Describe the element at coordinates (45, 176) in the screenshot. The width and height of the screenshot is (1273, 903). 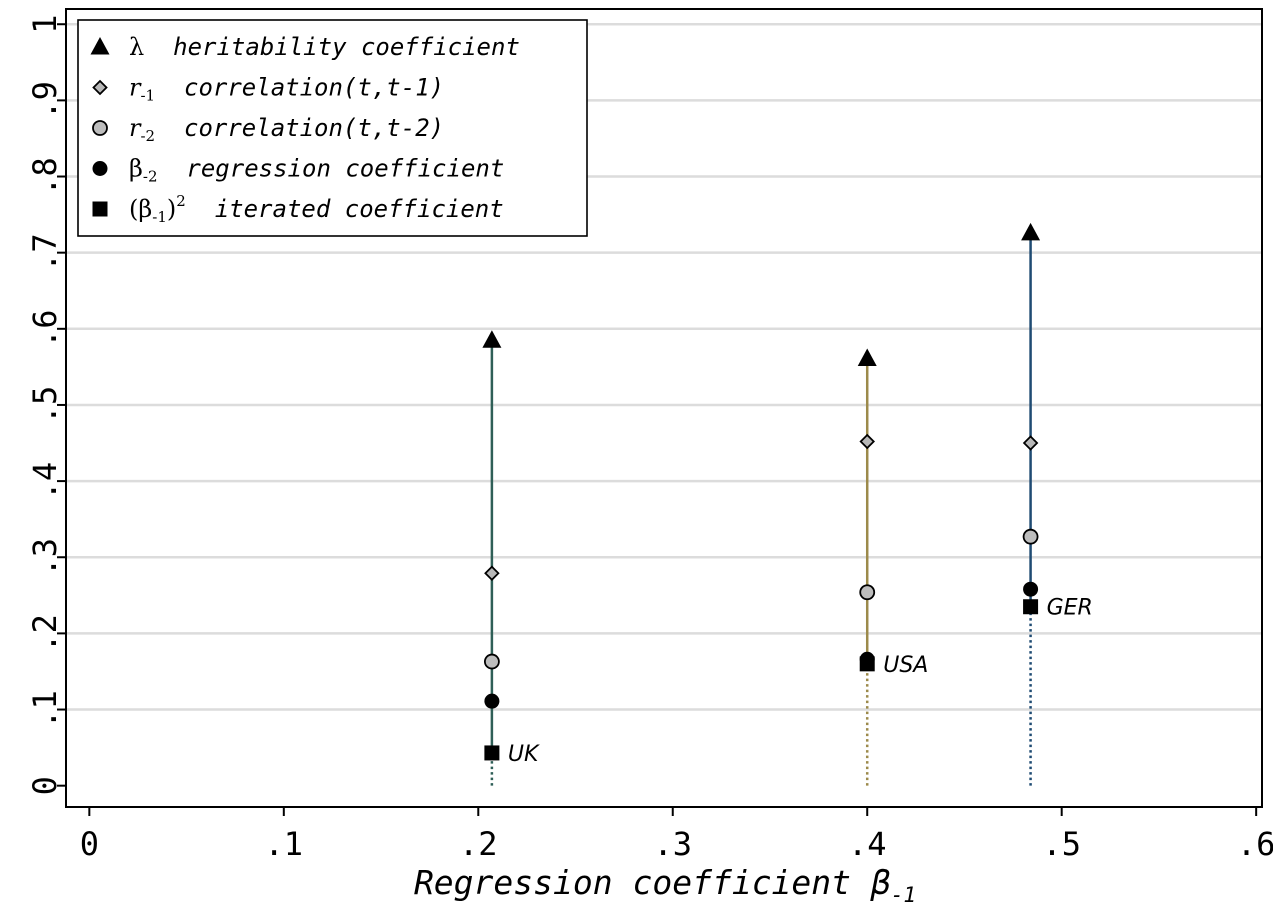
I see `y-tick-label: .8` at that location.